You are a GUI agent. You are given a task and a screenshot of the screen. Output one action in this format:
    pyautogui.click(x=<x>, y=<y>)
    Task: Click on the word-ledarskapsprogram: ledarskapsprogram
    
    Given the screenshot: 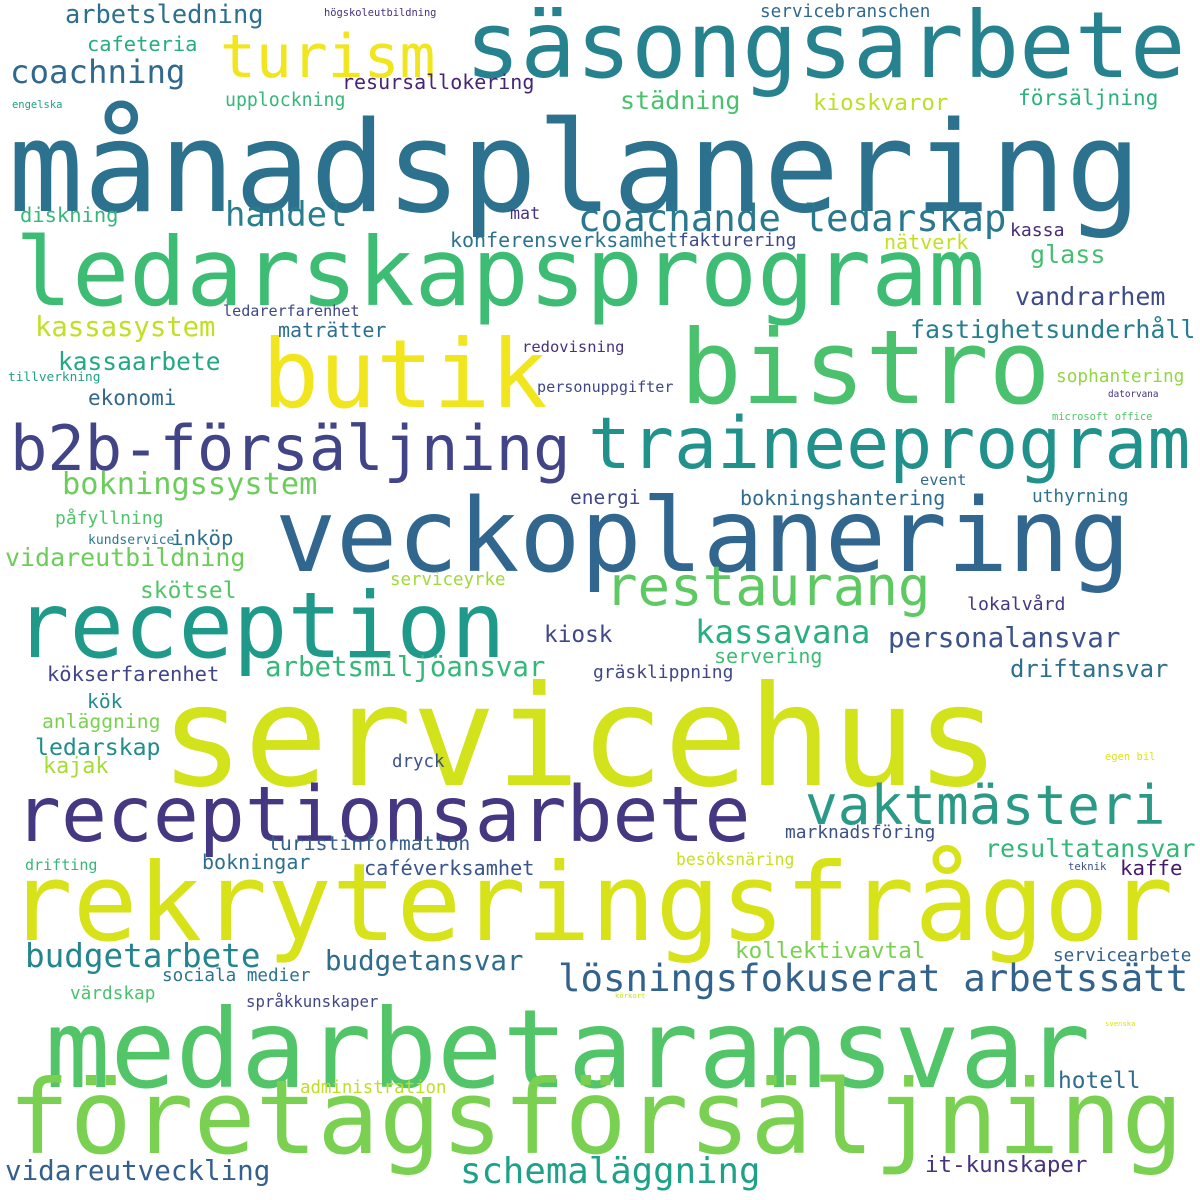 What is the action you would take?
    pyautogui.click(x=500, y=273)
    